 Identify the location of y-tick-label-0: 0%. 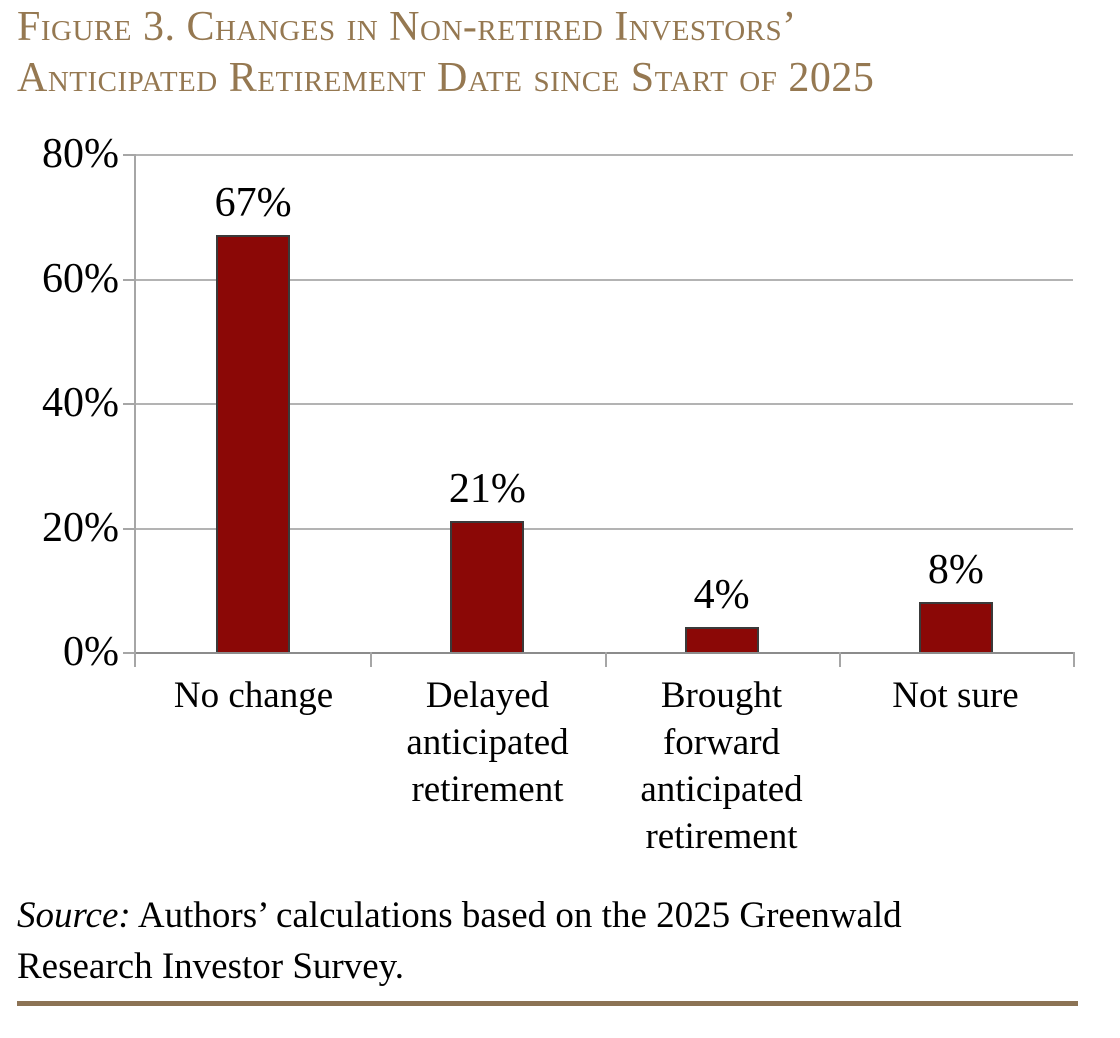
(91, 652).